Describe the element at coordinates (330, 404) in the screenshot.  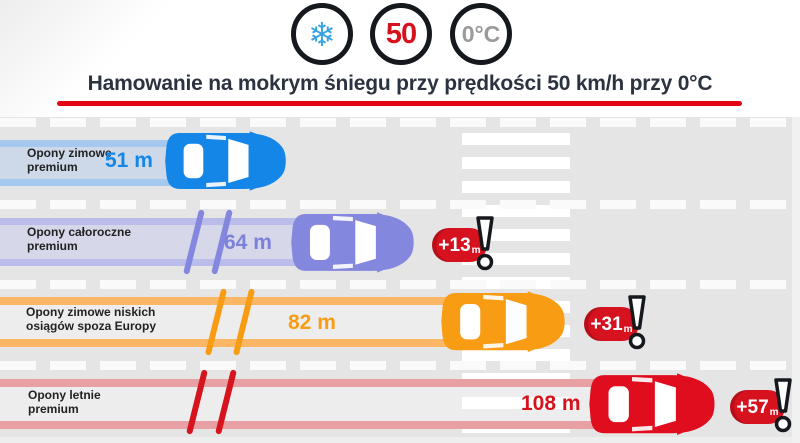
I see `distance-bar-summer-premium` at that location.